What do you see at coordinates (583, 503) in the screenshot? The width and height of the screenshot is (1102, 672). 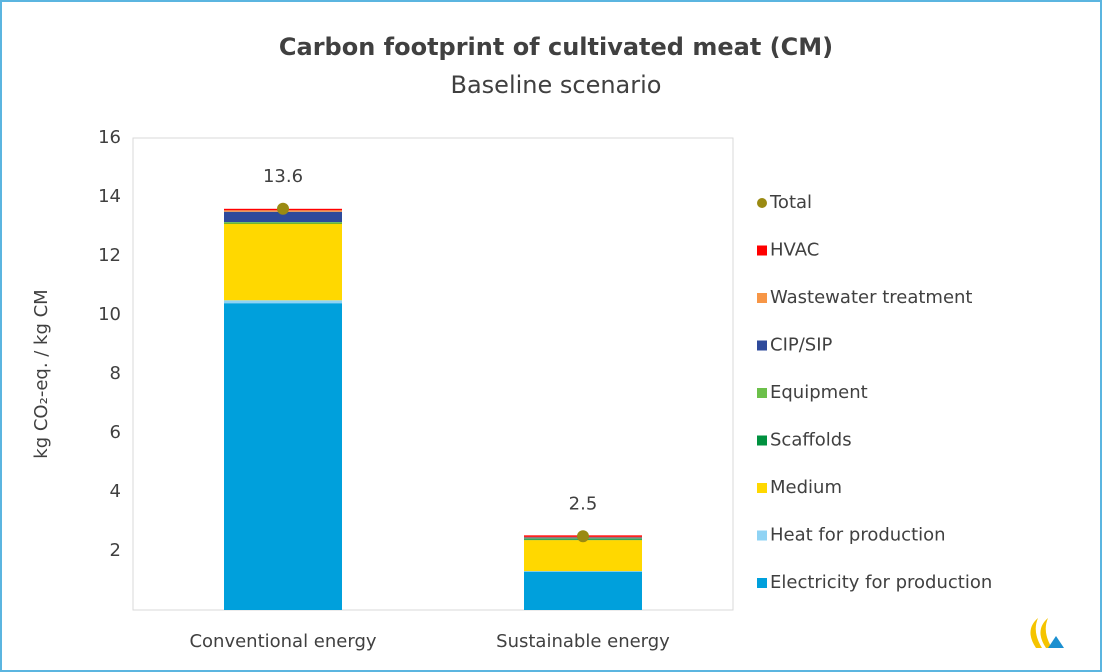 I see `data-label: 2.5` at bounding box center [583, 503].